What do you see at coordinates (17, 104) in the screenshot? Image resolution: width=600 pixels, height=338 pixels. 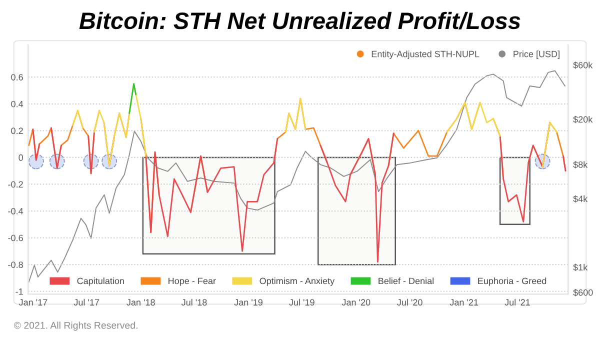 I see `y-tick-label: 0.4` at bounding box center [17, 104].